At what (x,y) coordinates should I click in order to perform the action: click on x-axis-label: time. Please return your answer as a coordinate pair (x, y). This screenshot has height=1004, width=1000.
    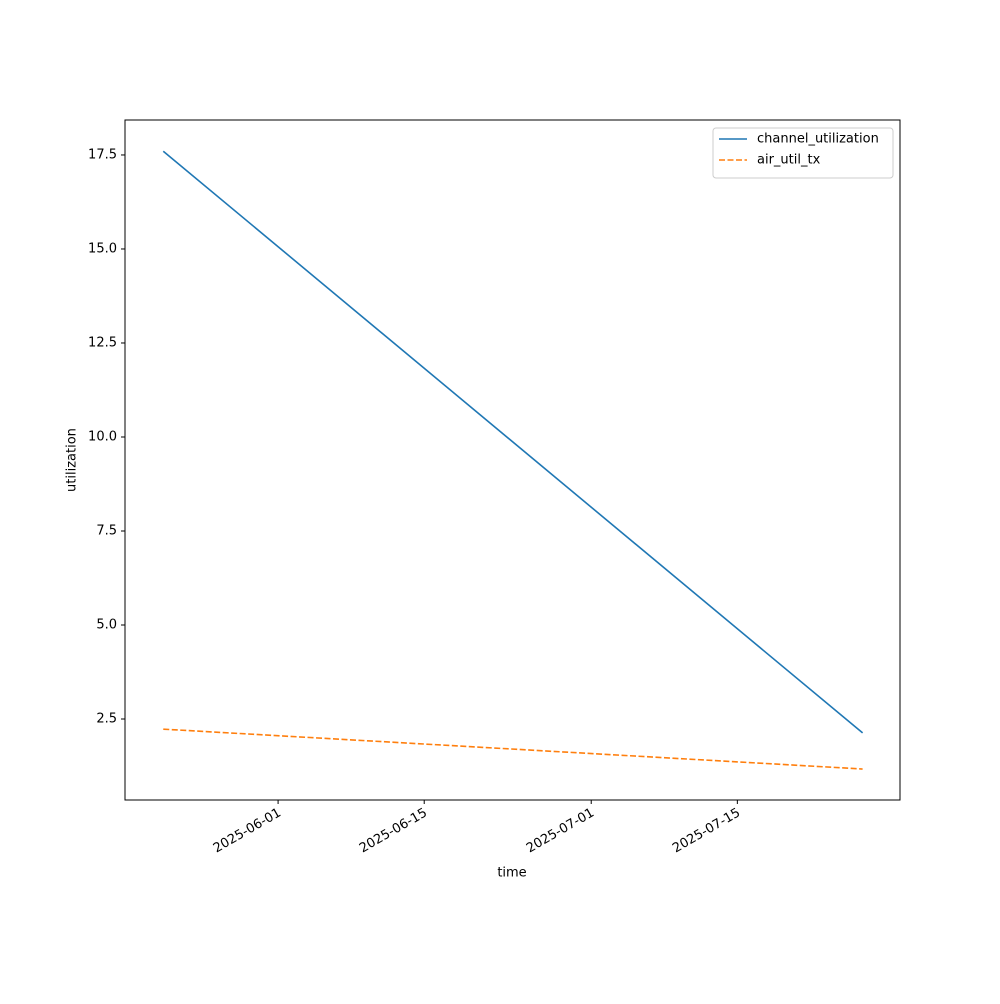
    Looking at the image, I should click on (511, 873).